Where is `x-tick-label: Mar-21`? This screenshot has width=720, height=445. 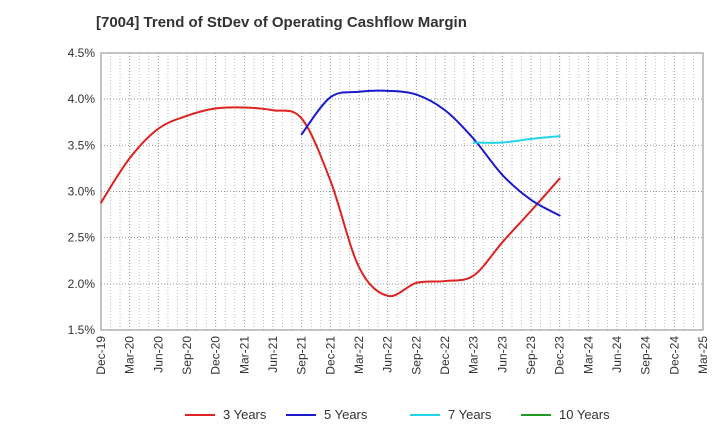
x-tick-label: Mar-21 is located at coordinates (244, 355).